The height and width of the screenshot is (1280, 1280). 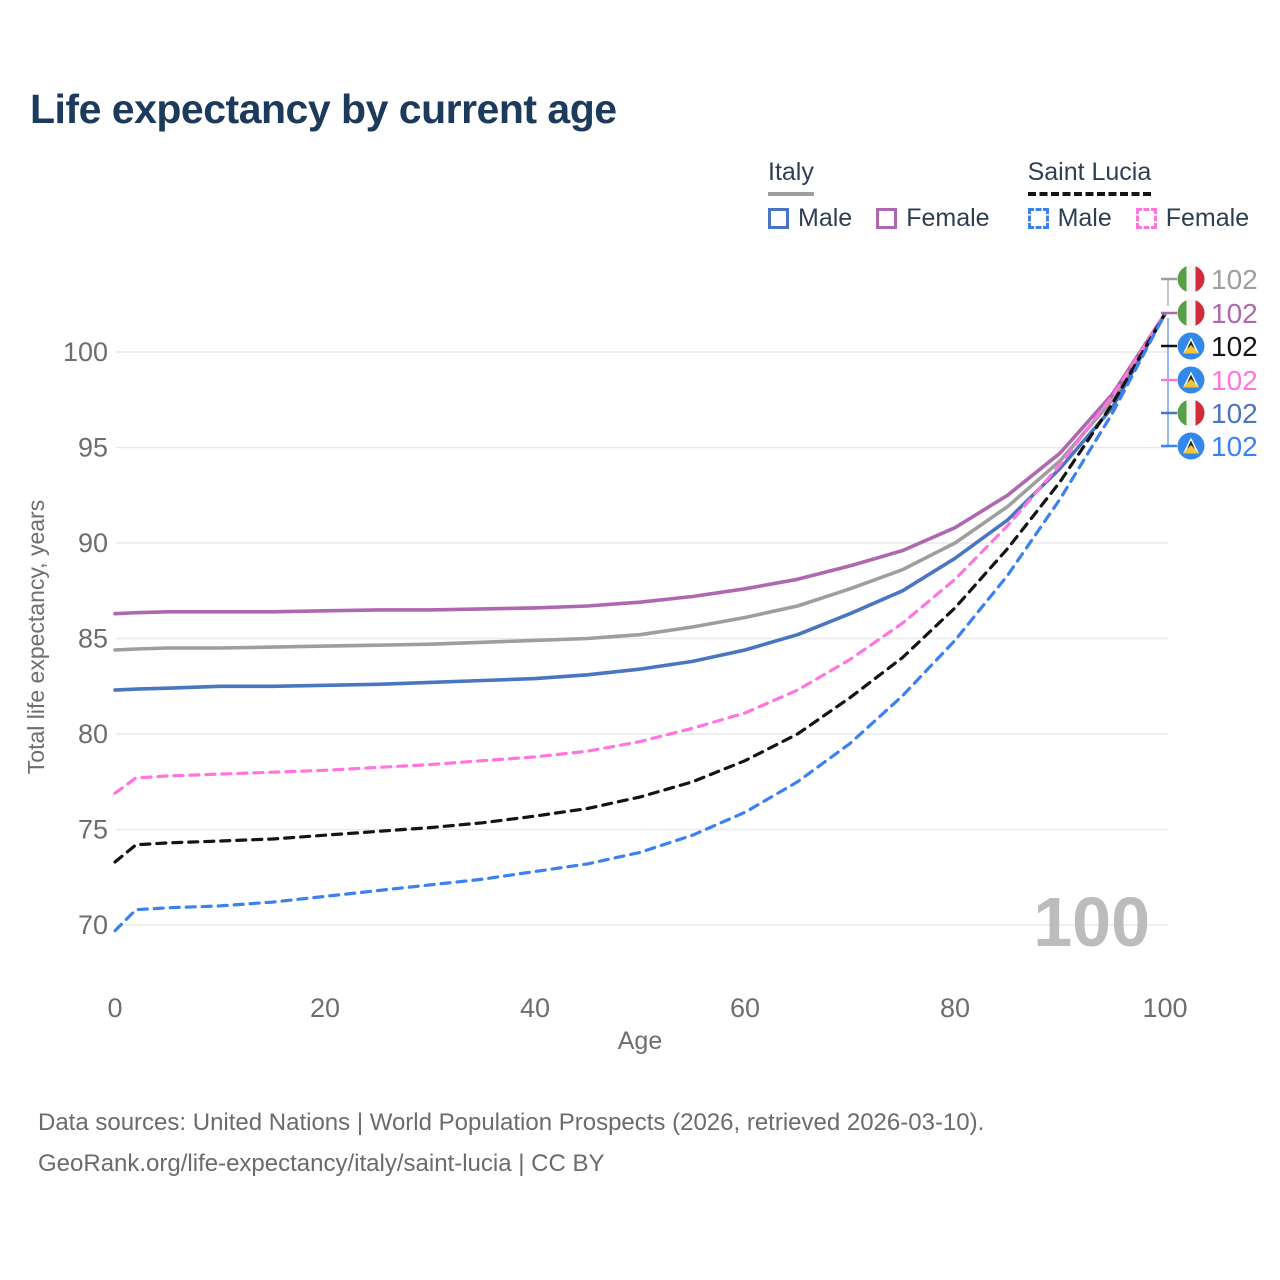 What do you see at coordinates (778, 218) in the screenshot?
I see `italy-male-swatch-icon` at bounding box center [778, 218].